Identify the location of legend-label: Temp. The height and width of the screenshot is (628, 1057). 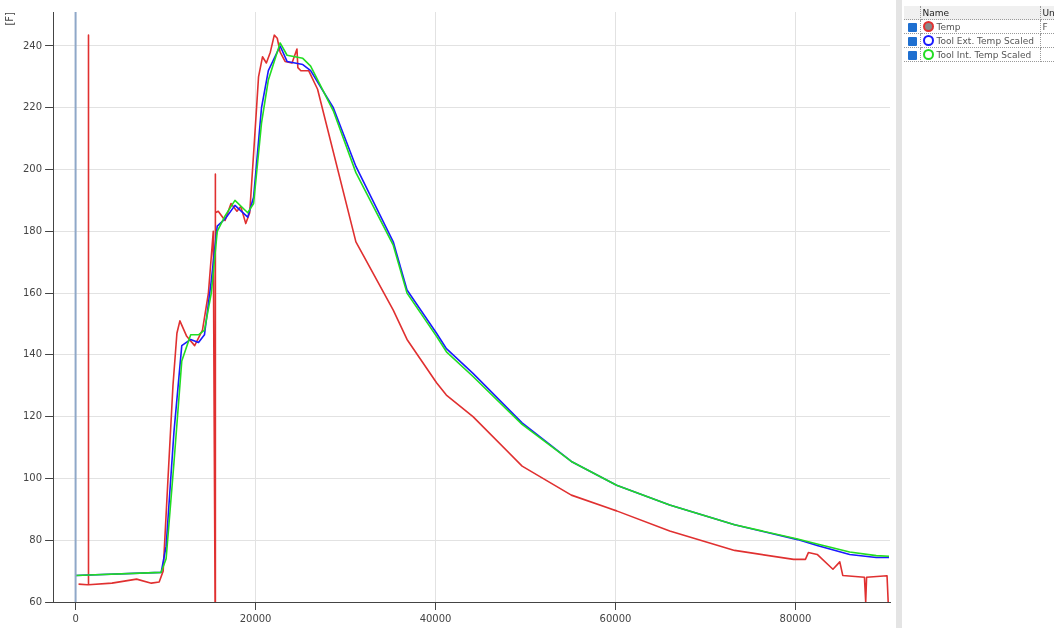
(948, 26).